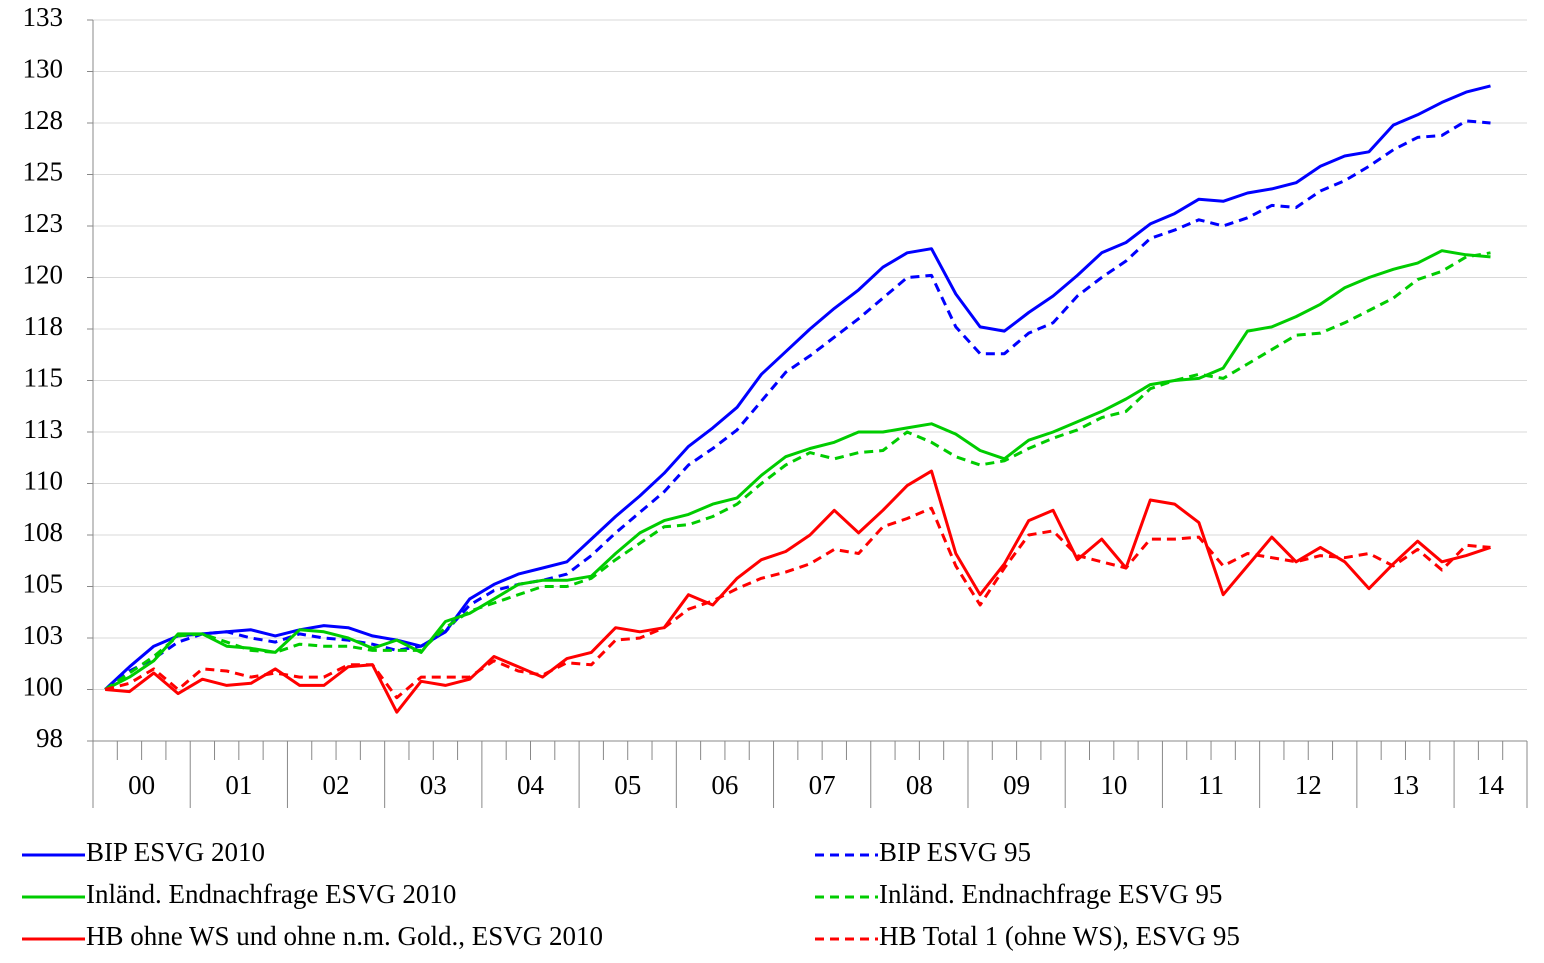 Image resolution: width=1544 pixels, height=963 pixels. I want to click on x-tick-label: 12, so click(1308, 785).